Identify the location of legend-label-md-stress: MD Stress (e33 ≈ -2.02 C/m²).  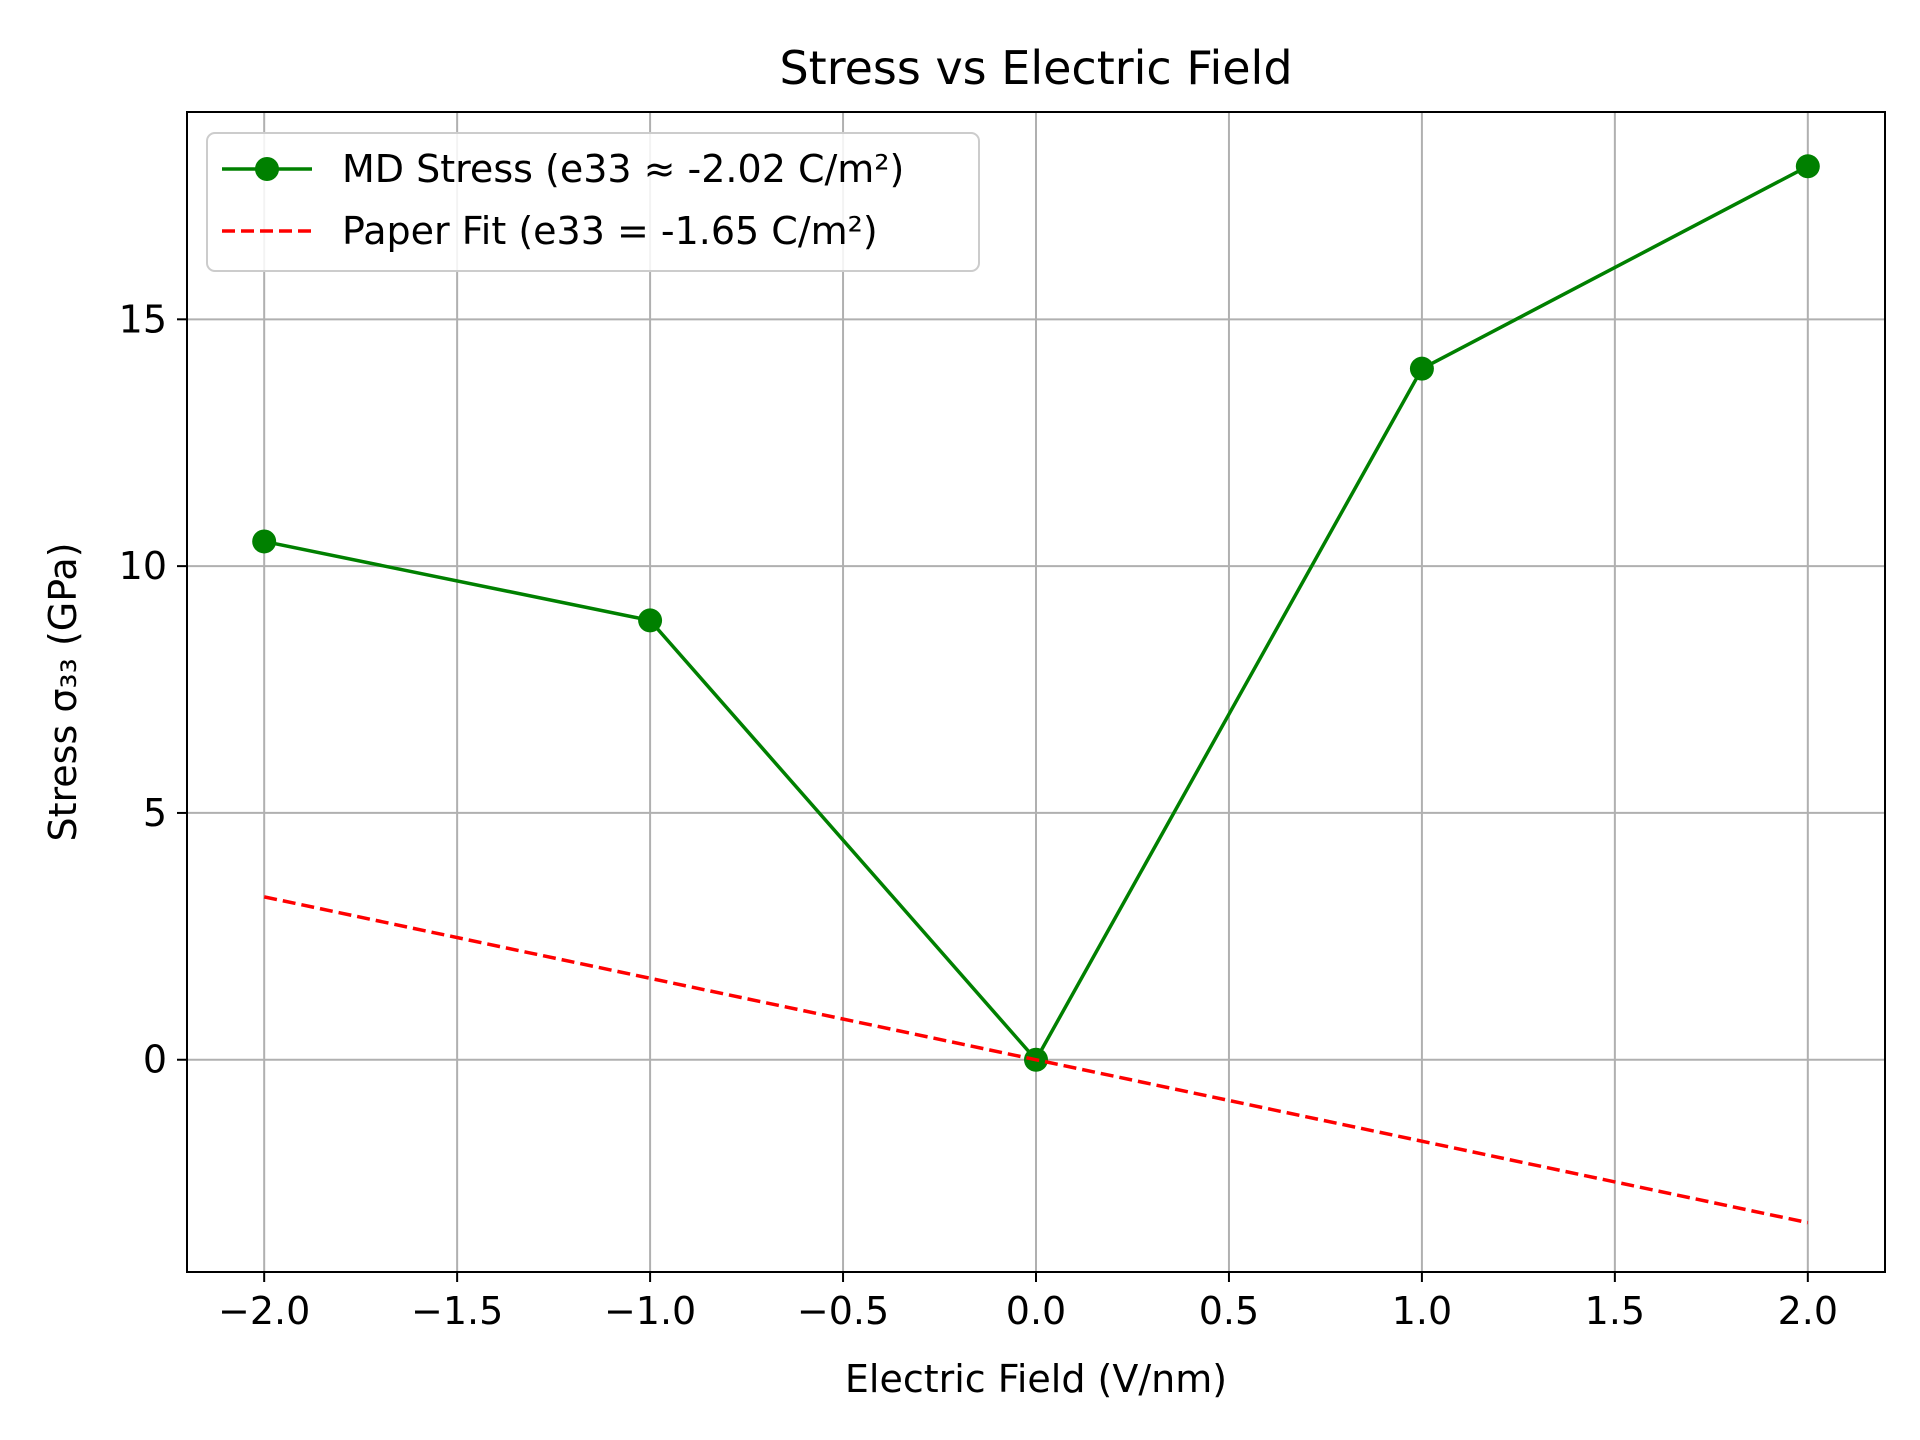
(623, 169).